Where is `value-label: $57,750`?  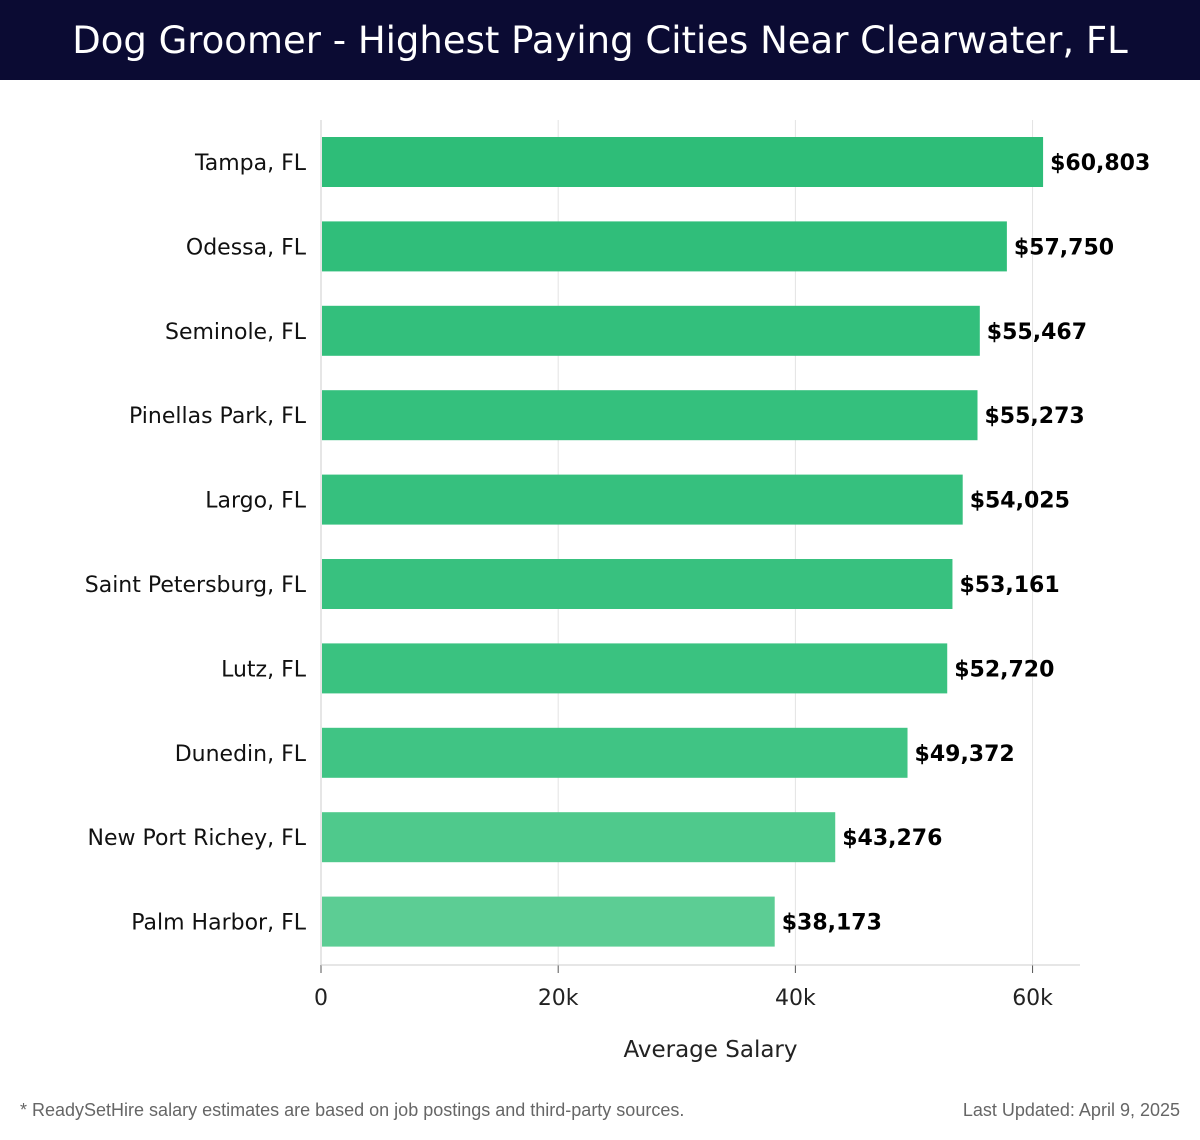 value-label: $57,750 is located at coordinates (1064, 247).